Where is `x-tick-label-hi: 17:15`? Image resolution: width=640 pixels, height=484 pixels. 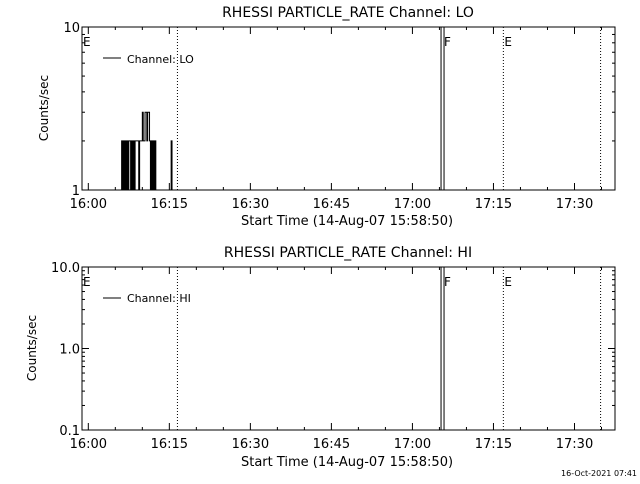
x-tick-label-hi: 17:15 is located at coordinates (493, 444).